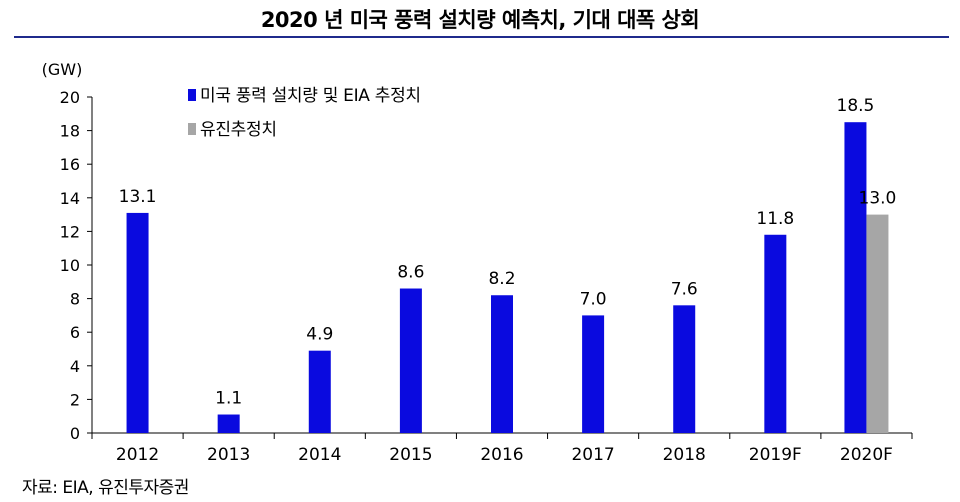 The image size is (960, 502). I want to click on y-tick-label: 4, so click(75, 366).